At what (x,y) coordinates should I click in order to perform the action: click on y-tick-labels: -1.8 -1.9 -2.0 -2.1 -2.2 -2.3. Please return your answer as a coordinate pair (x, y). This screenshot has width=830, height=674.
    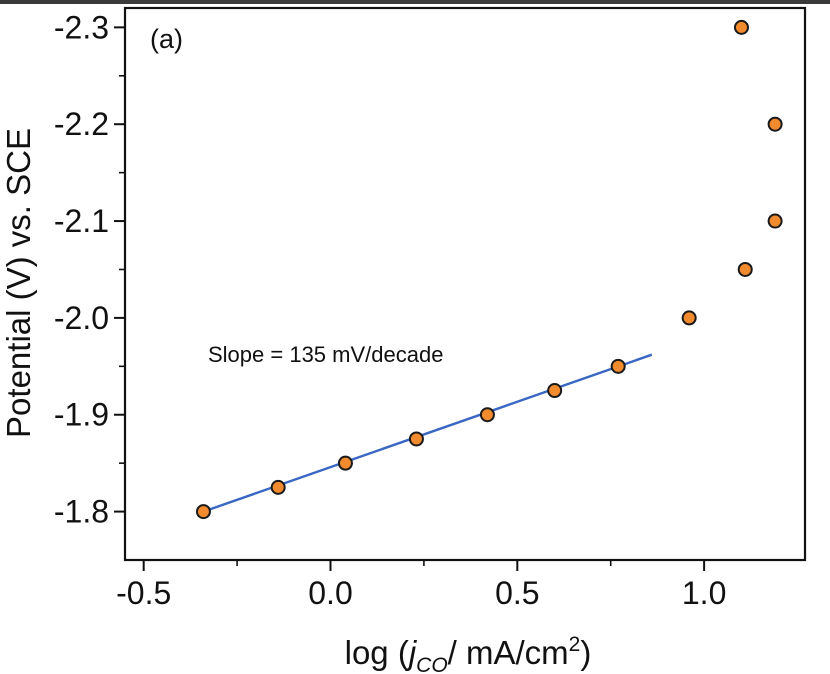
    Looking at the image, I should click on (81, 269).